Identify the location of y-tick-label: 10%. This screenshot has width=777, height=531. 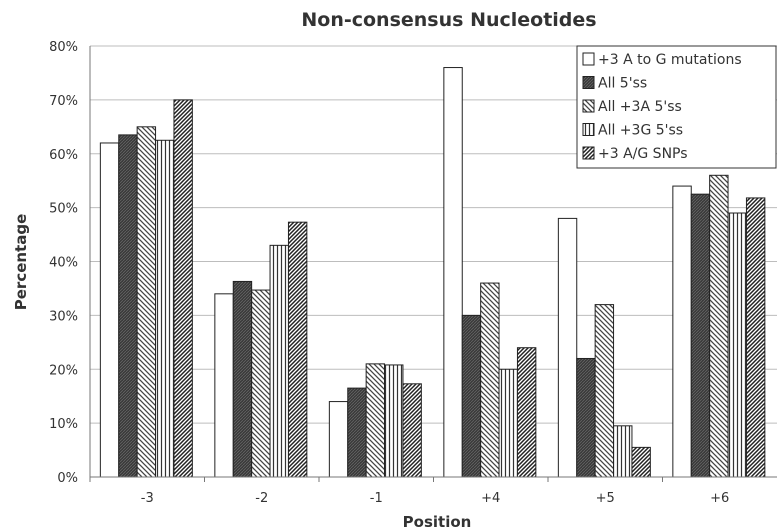
(63, 424).